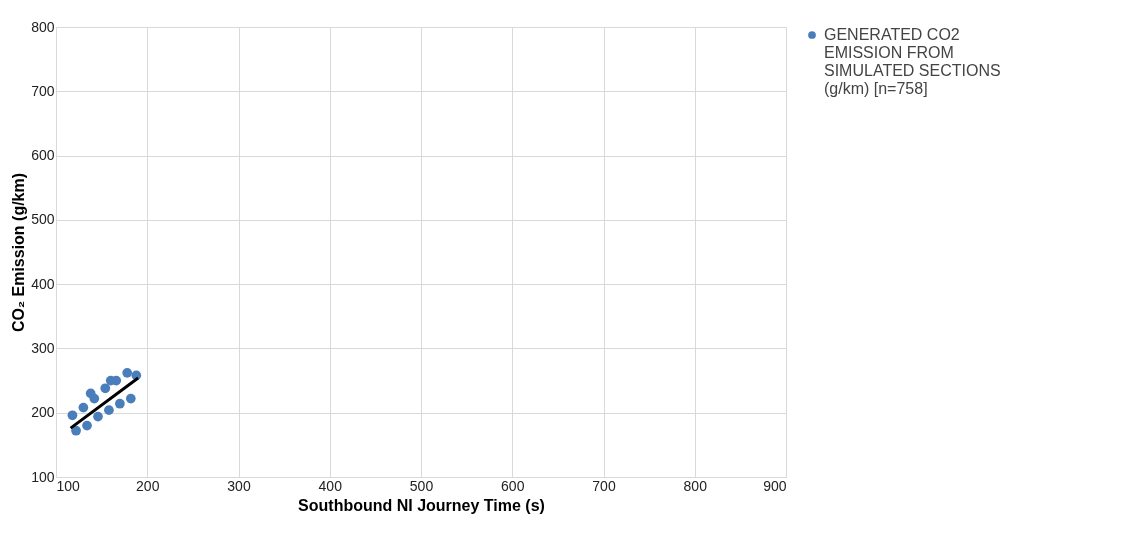 This screenshot has height=555, width=1140. I want to click on x-tick-label: 300, so click(239, 485).